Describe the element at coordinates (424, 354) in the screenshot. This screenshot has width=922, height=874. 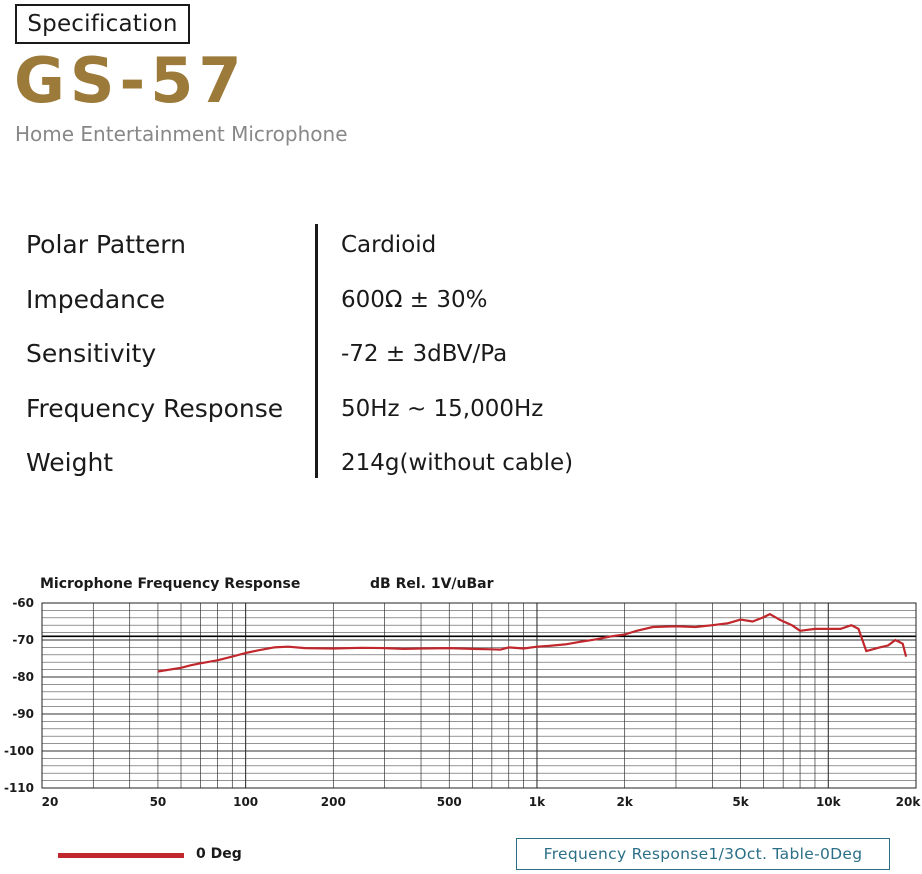
I see `spec-value: -72 ± 3dBV/Pa` at that location.